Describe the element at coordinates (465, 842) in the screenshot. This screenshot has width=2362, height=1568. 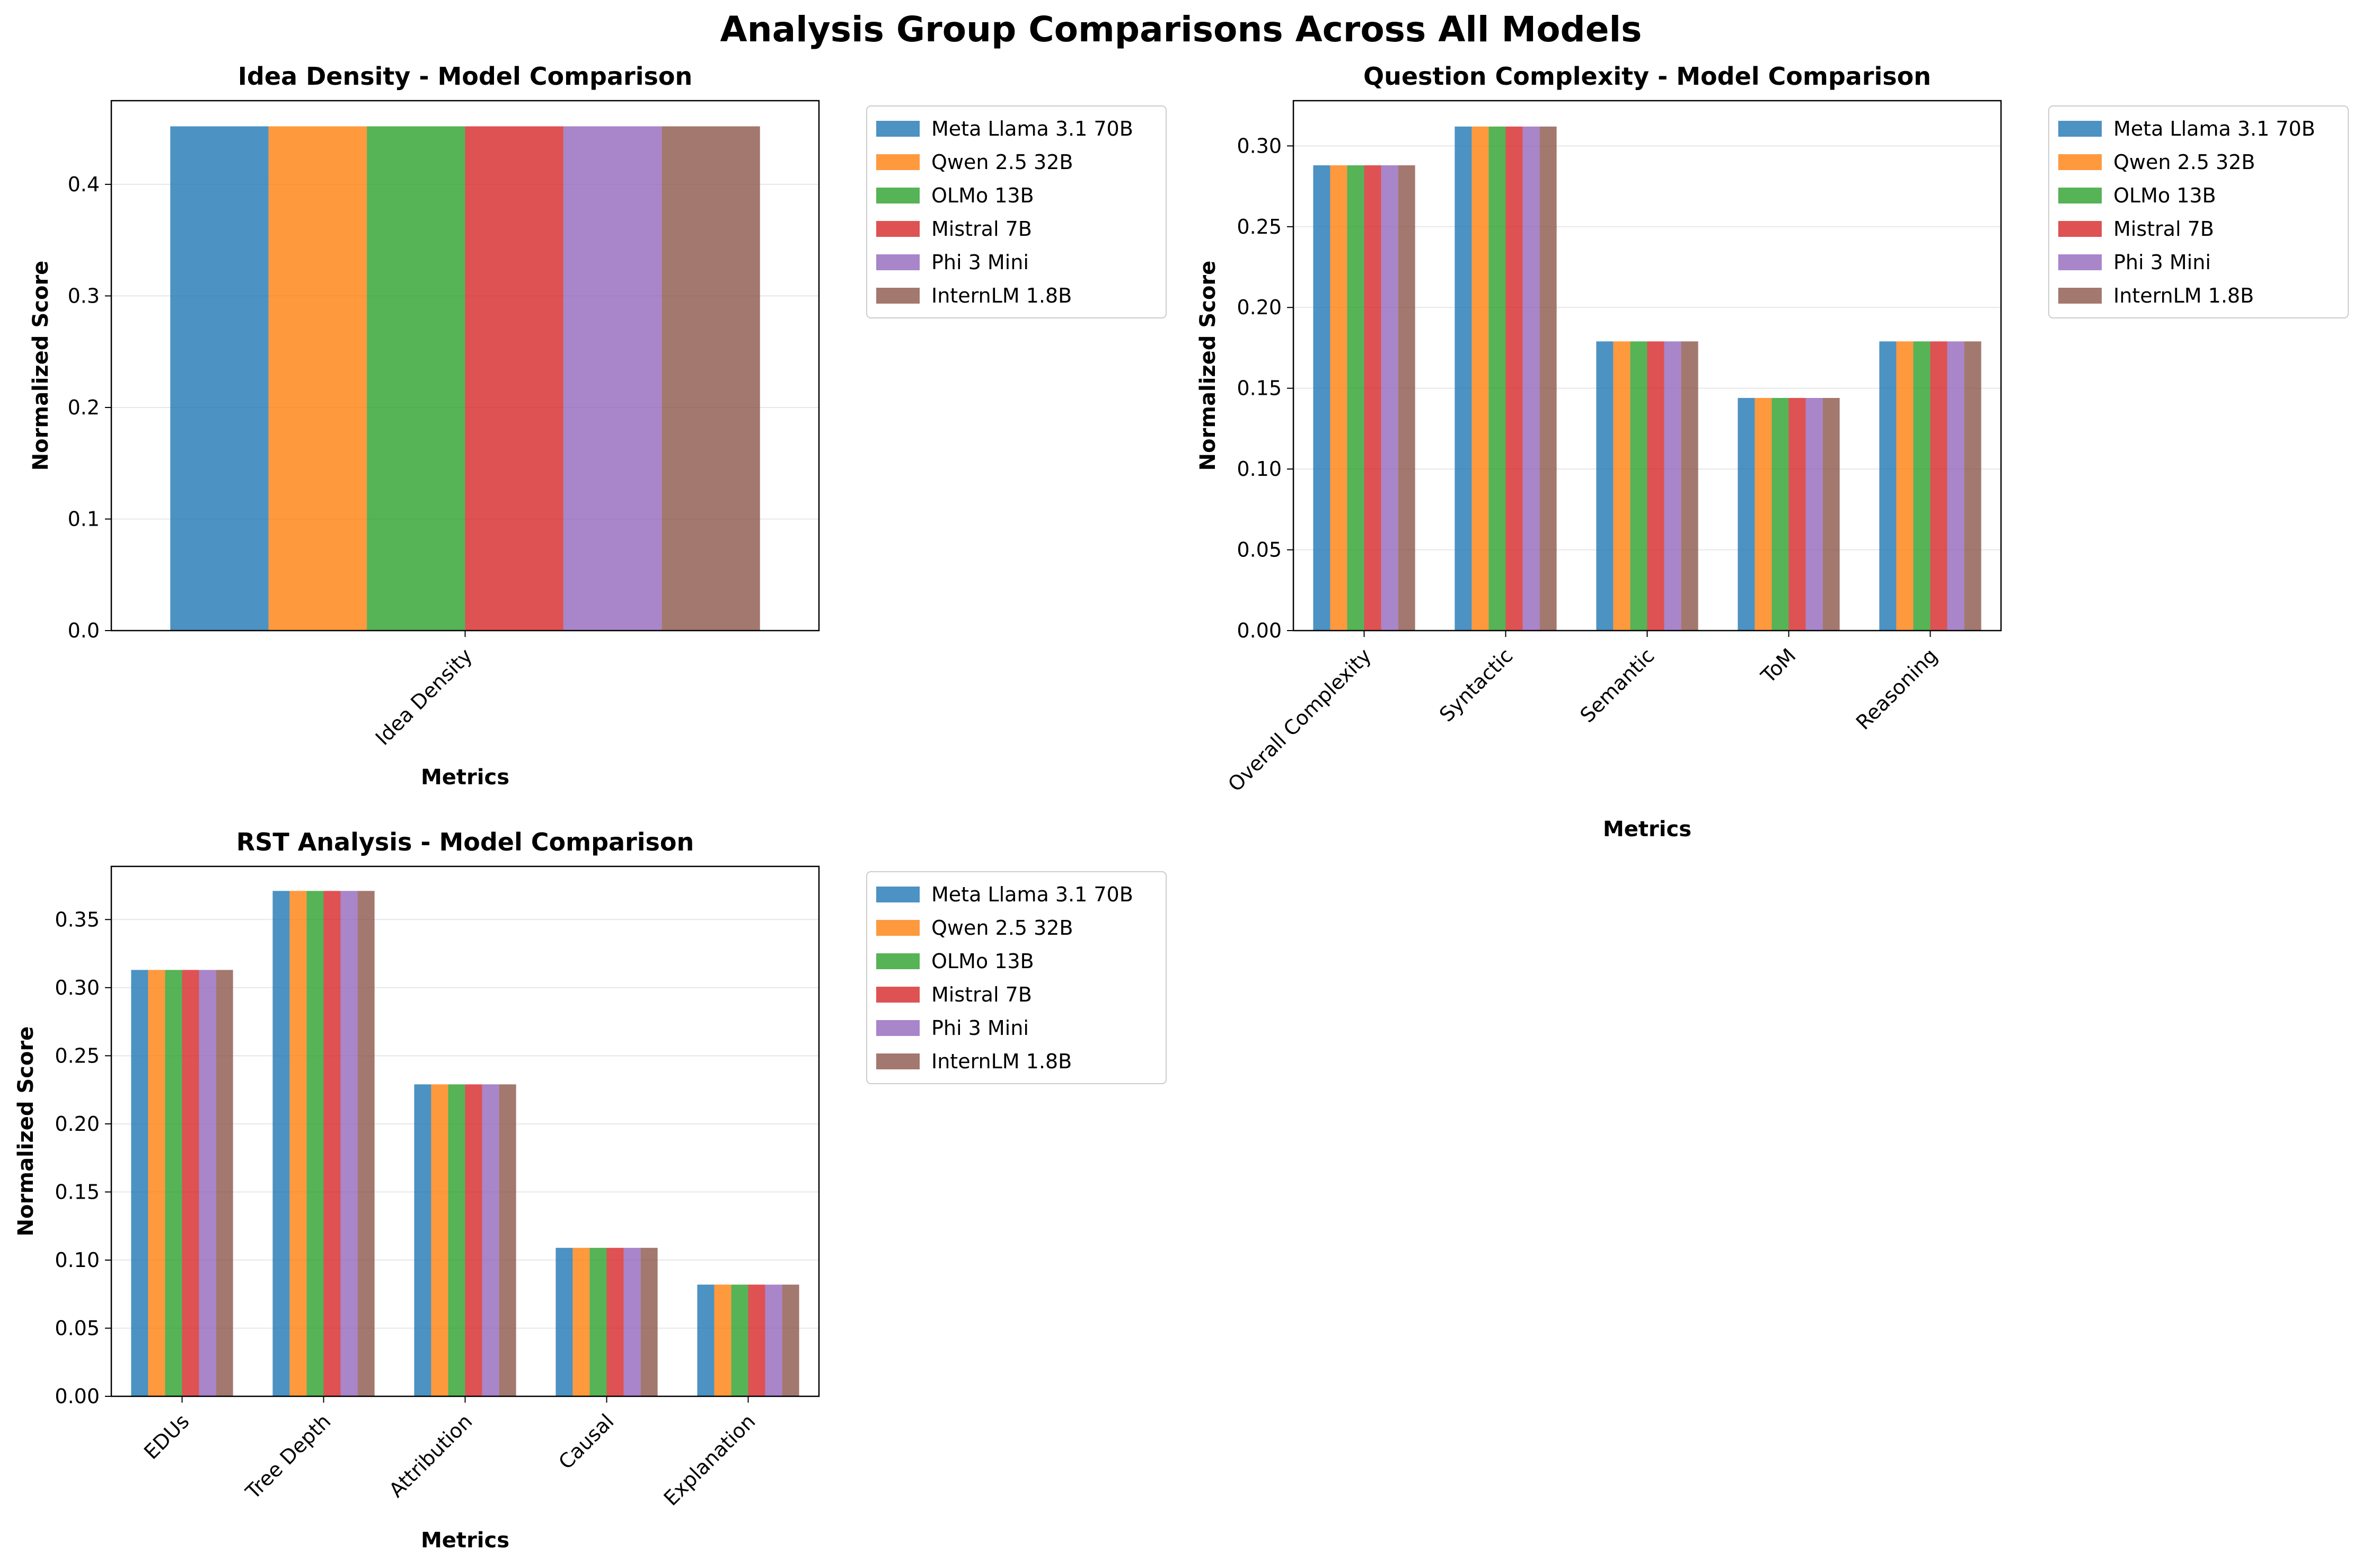
I see `axes-title: RST Analysis - Model Comparison` at that location.